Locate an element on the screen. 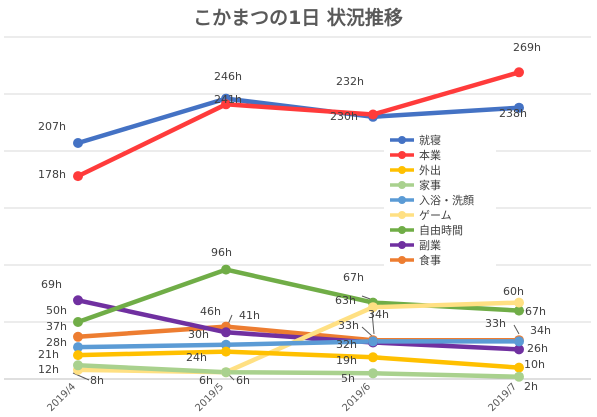 This screenshot has height=417, width=597. legend-entry: 副業 is located at coordinates (430, 245).